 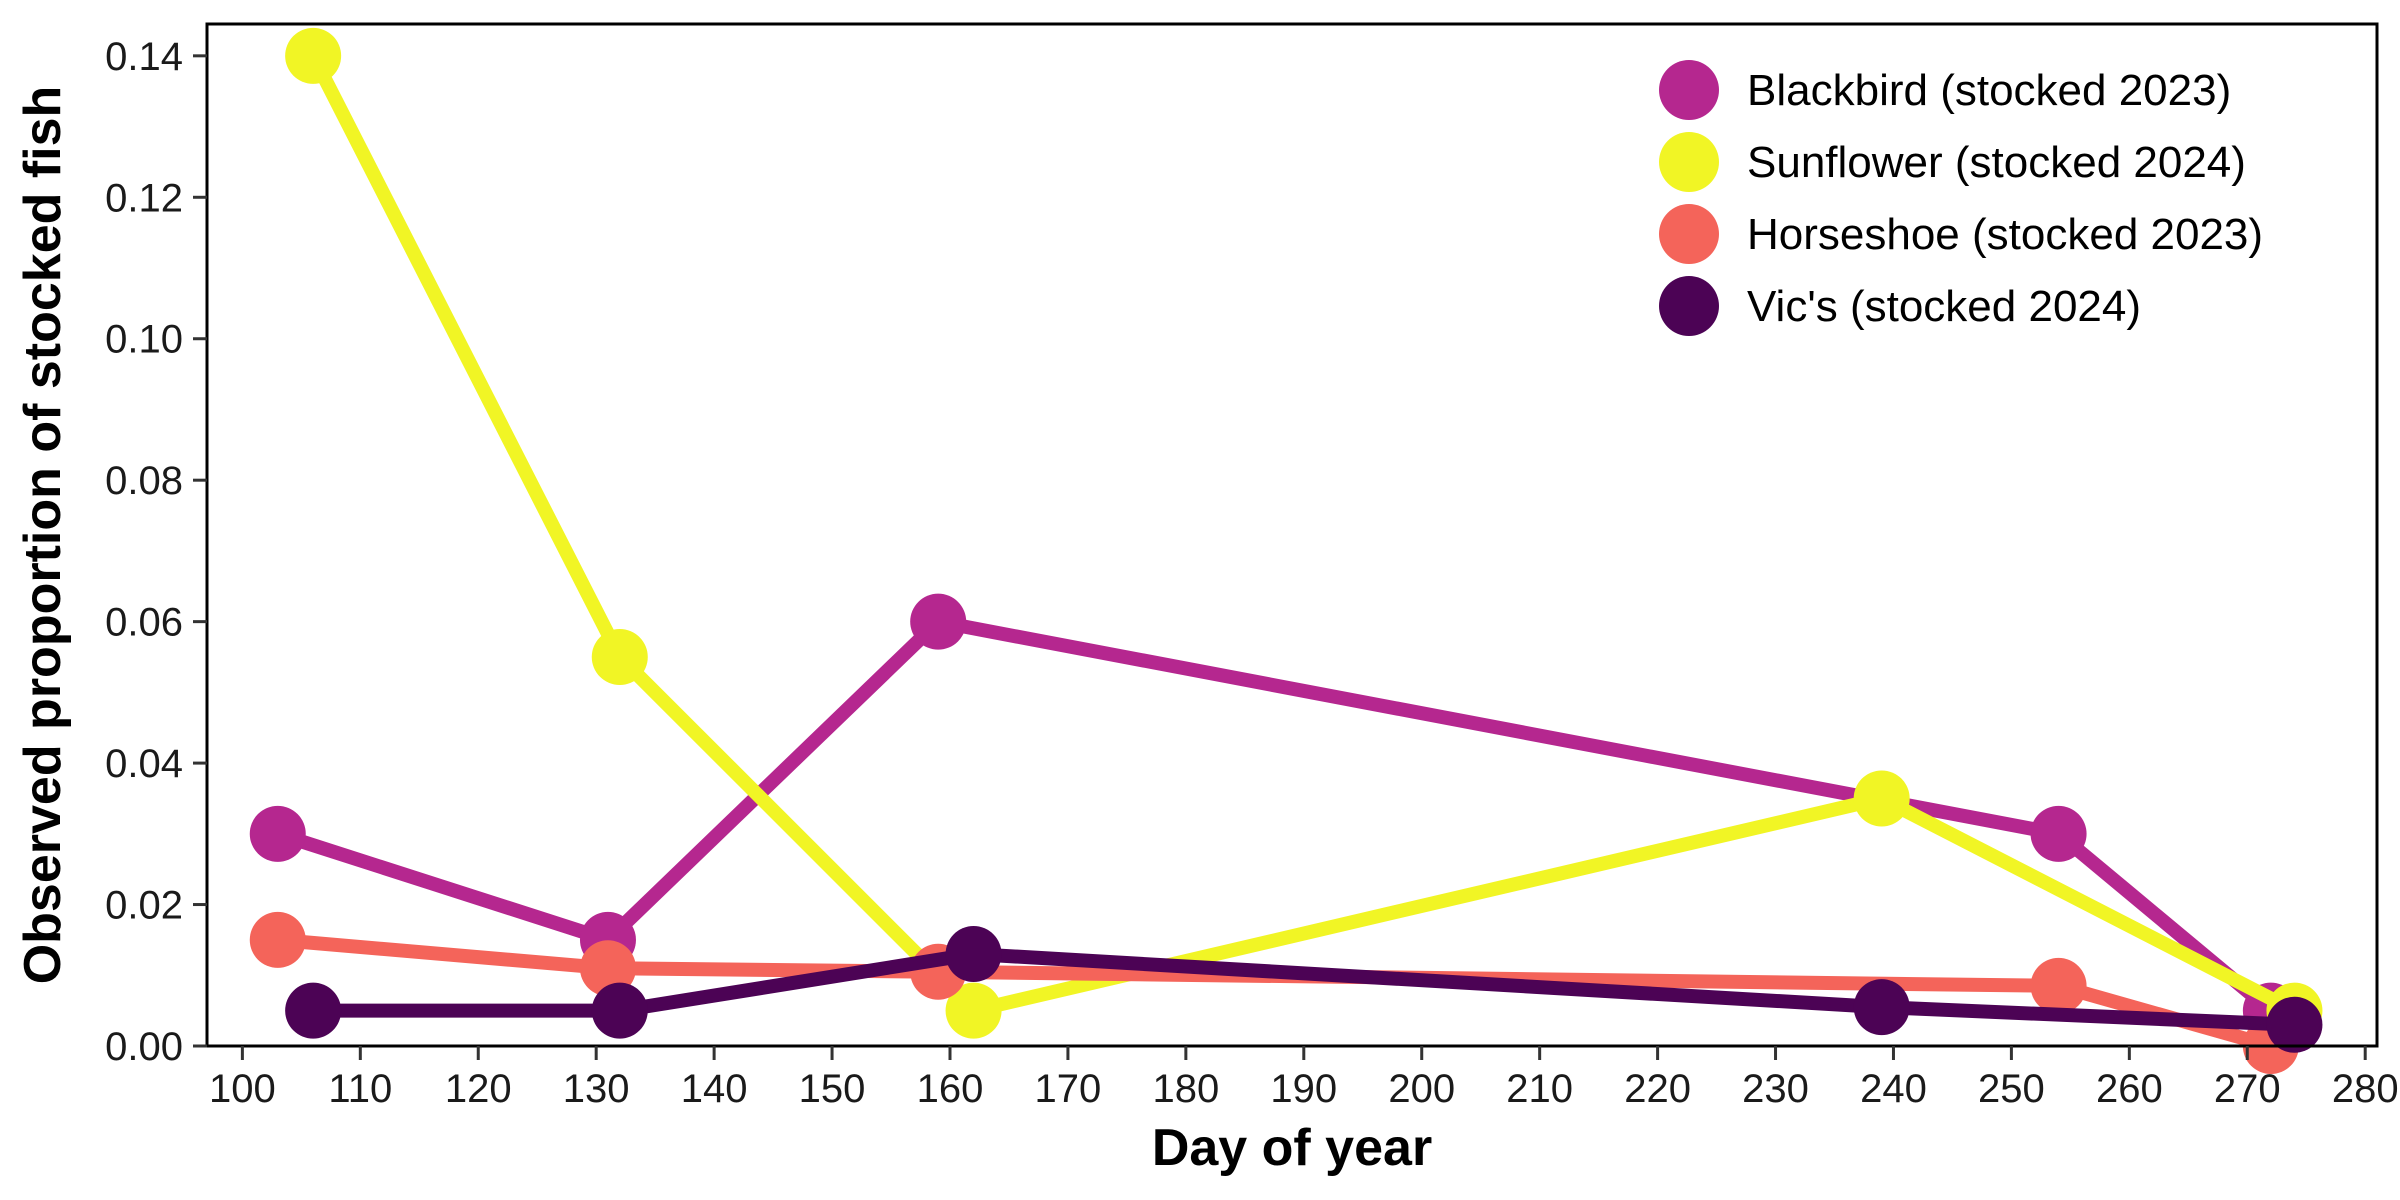 What do you see at coordinates (1068, 1089) in the screenshot?
I see `x-tick-label-170: 170` at bounding box center [1068, 1089].